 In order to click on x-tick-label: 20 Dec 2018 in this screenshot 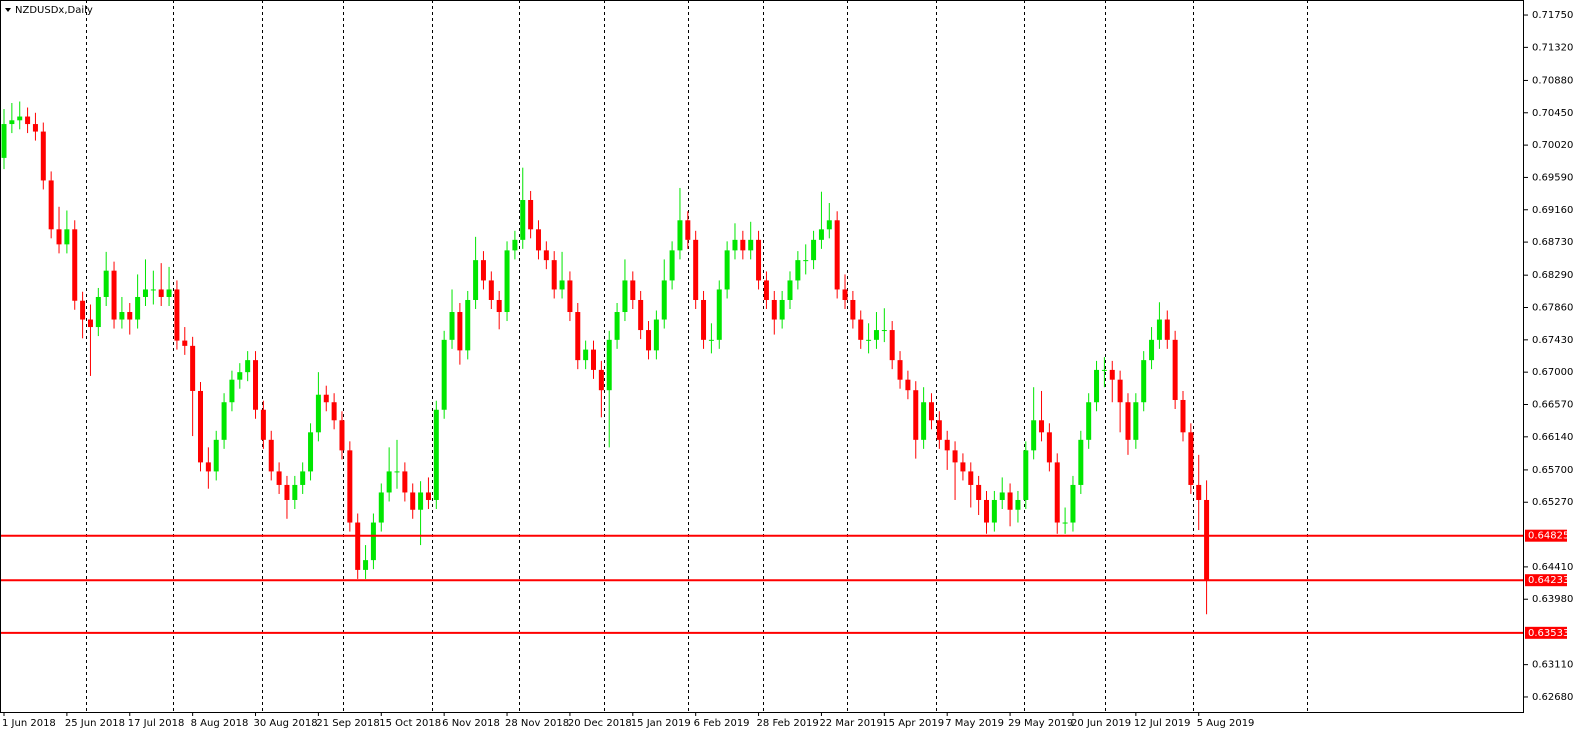, I will do `click(600, 723)`.